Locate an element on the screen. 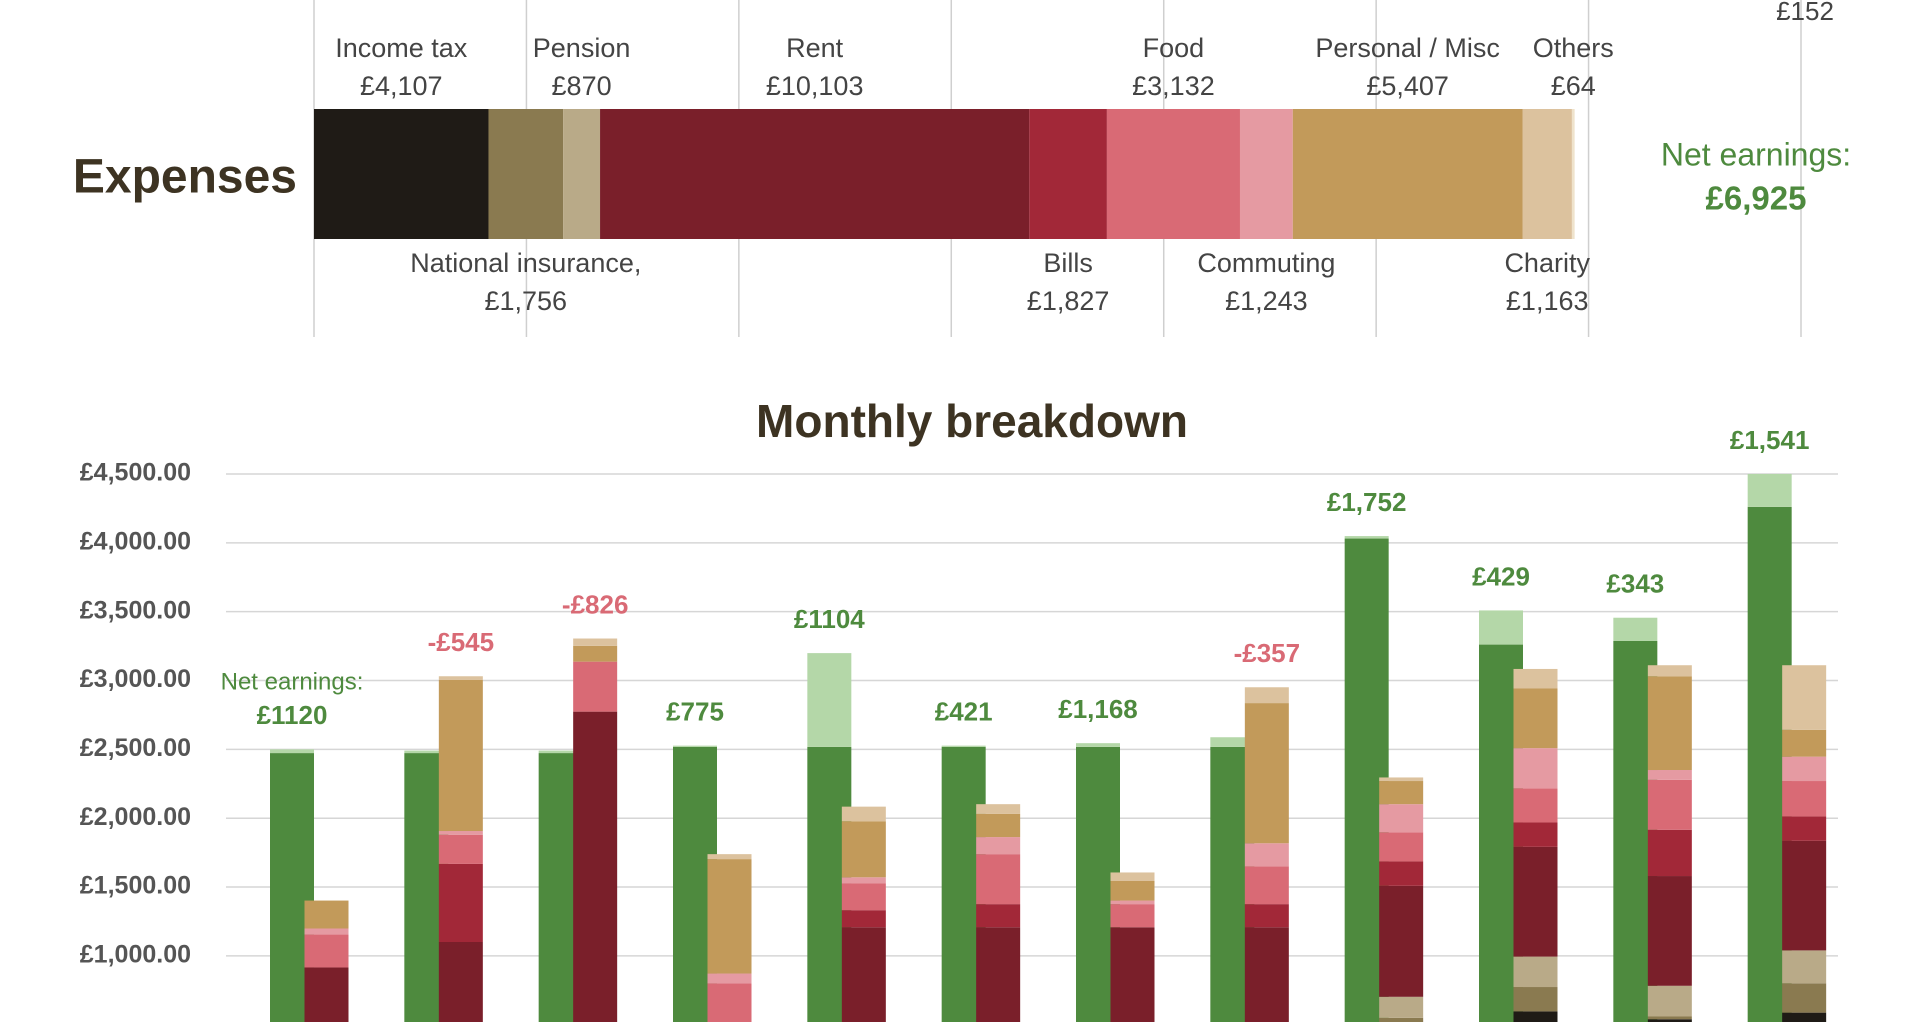  annotation: £152 is located at coordinates (1805, 13).